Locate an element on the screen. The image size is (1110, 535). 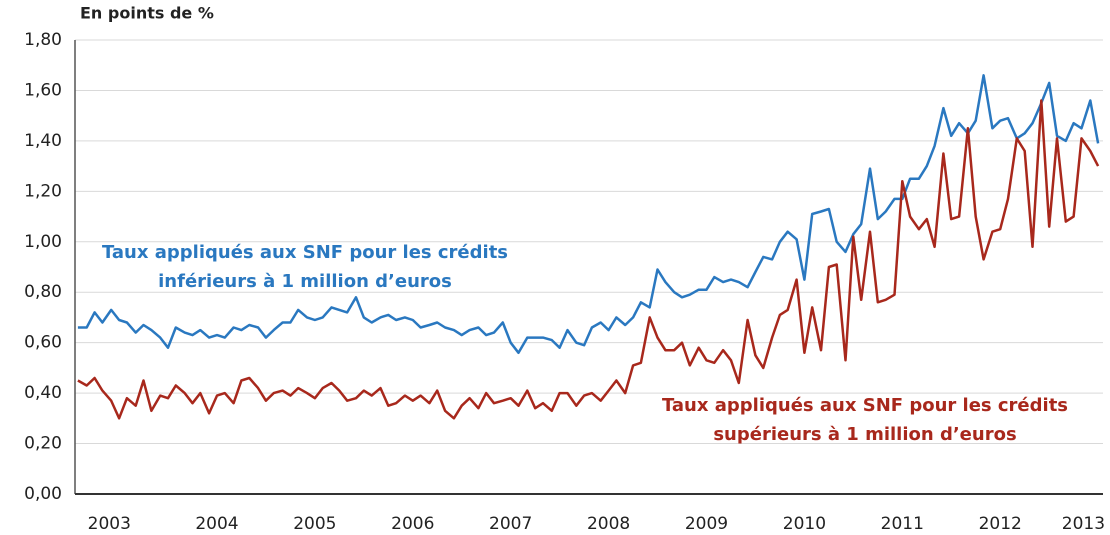
x-tick-label: 2010 is located at coordinates (804, 524).